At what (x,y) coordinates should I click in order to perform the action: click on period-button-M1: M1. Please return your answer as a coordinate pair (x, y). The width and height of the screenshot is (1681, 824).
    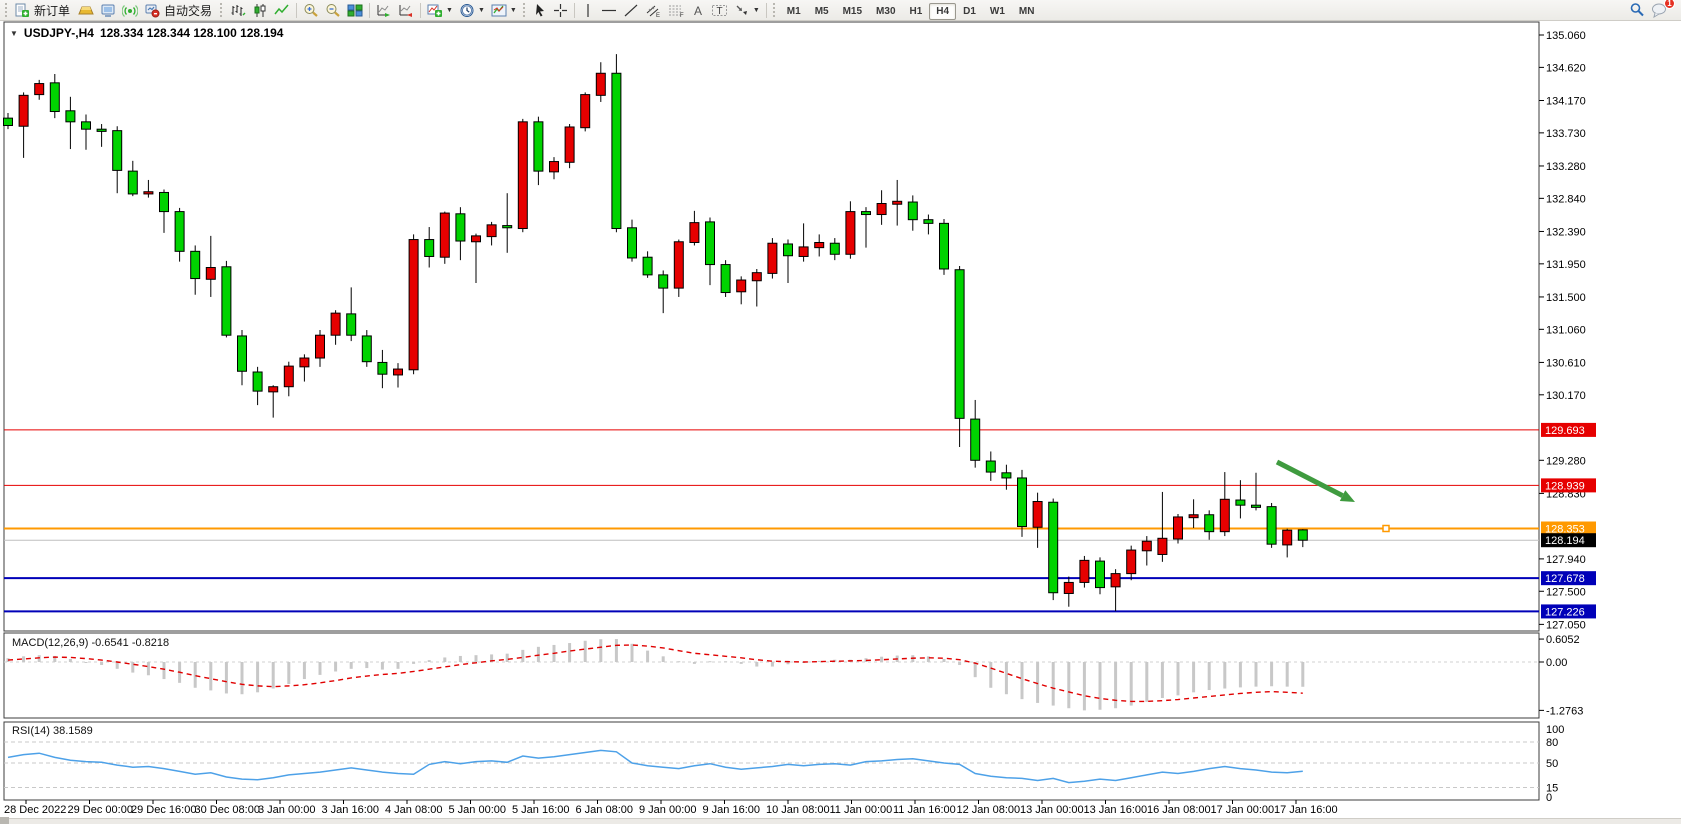
    Looking at the image, I should click on (793, 11).